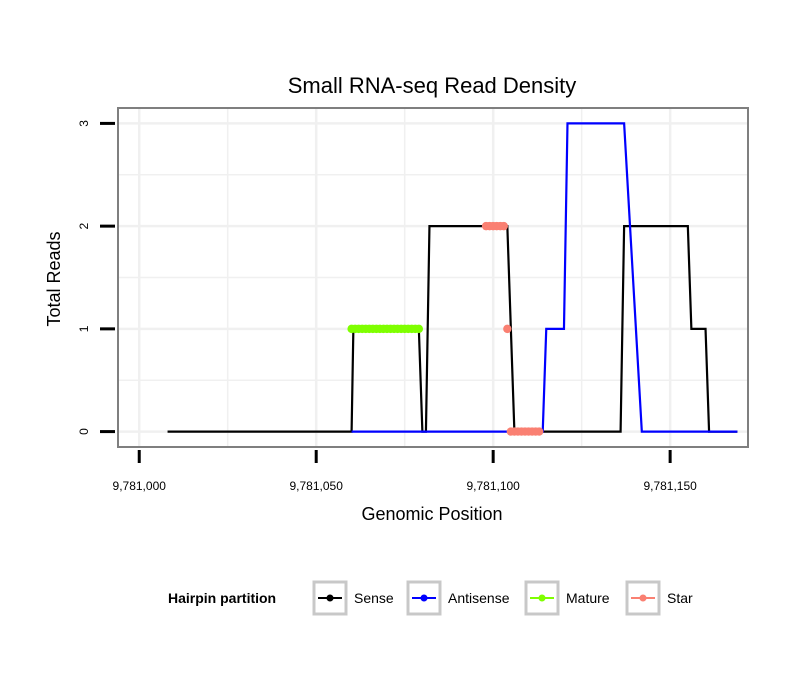  Describe the element at coordinates (670, 486) in the screenshot. I see `x-tick-label: 9,781,150` at that location.